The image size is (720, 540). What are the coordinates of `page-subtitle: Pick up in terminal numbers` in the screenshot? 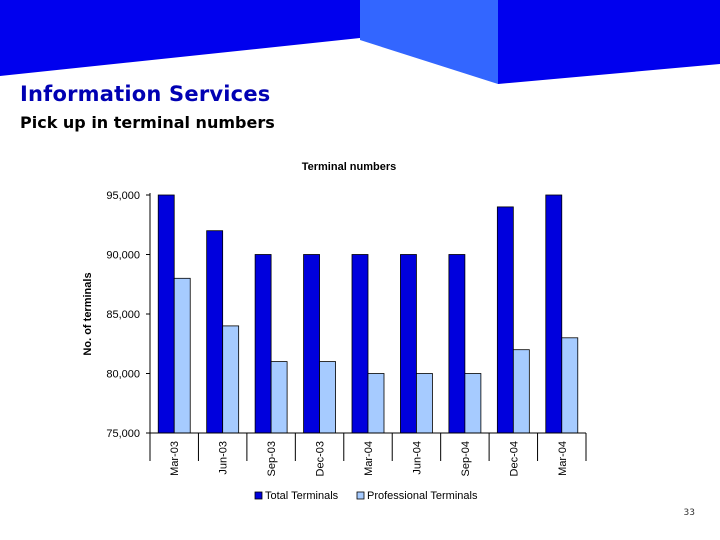 It's located at (147, 122).